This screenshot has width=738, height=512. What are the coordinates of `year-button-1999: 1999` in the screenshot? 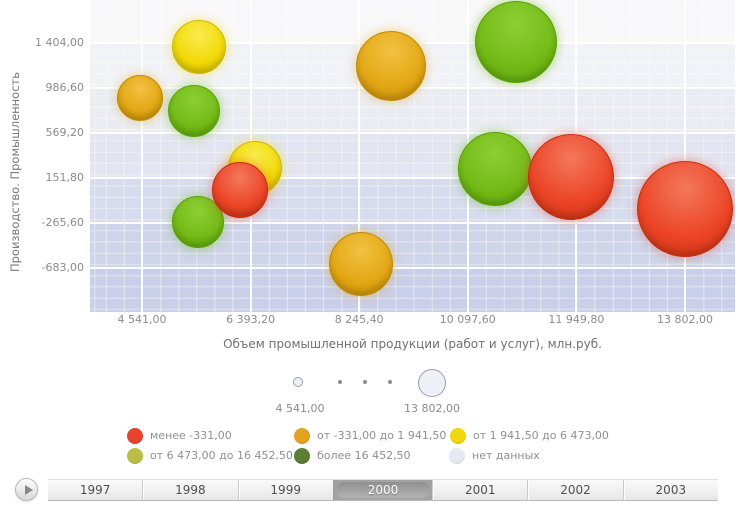 It's located at (285, 490).